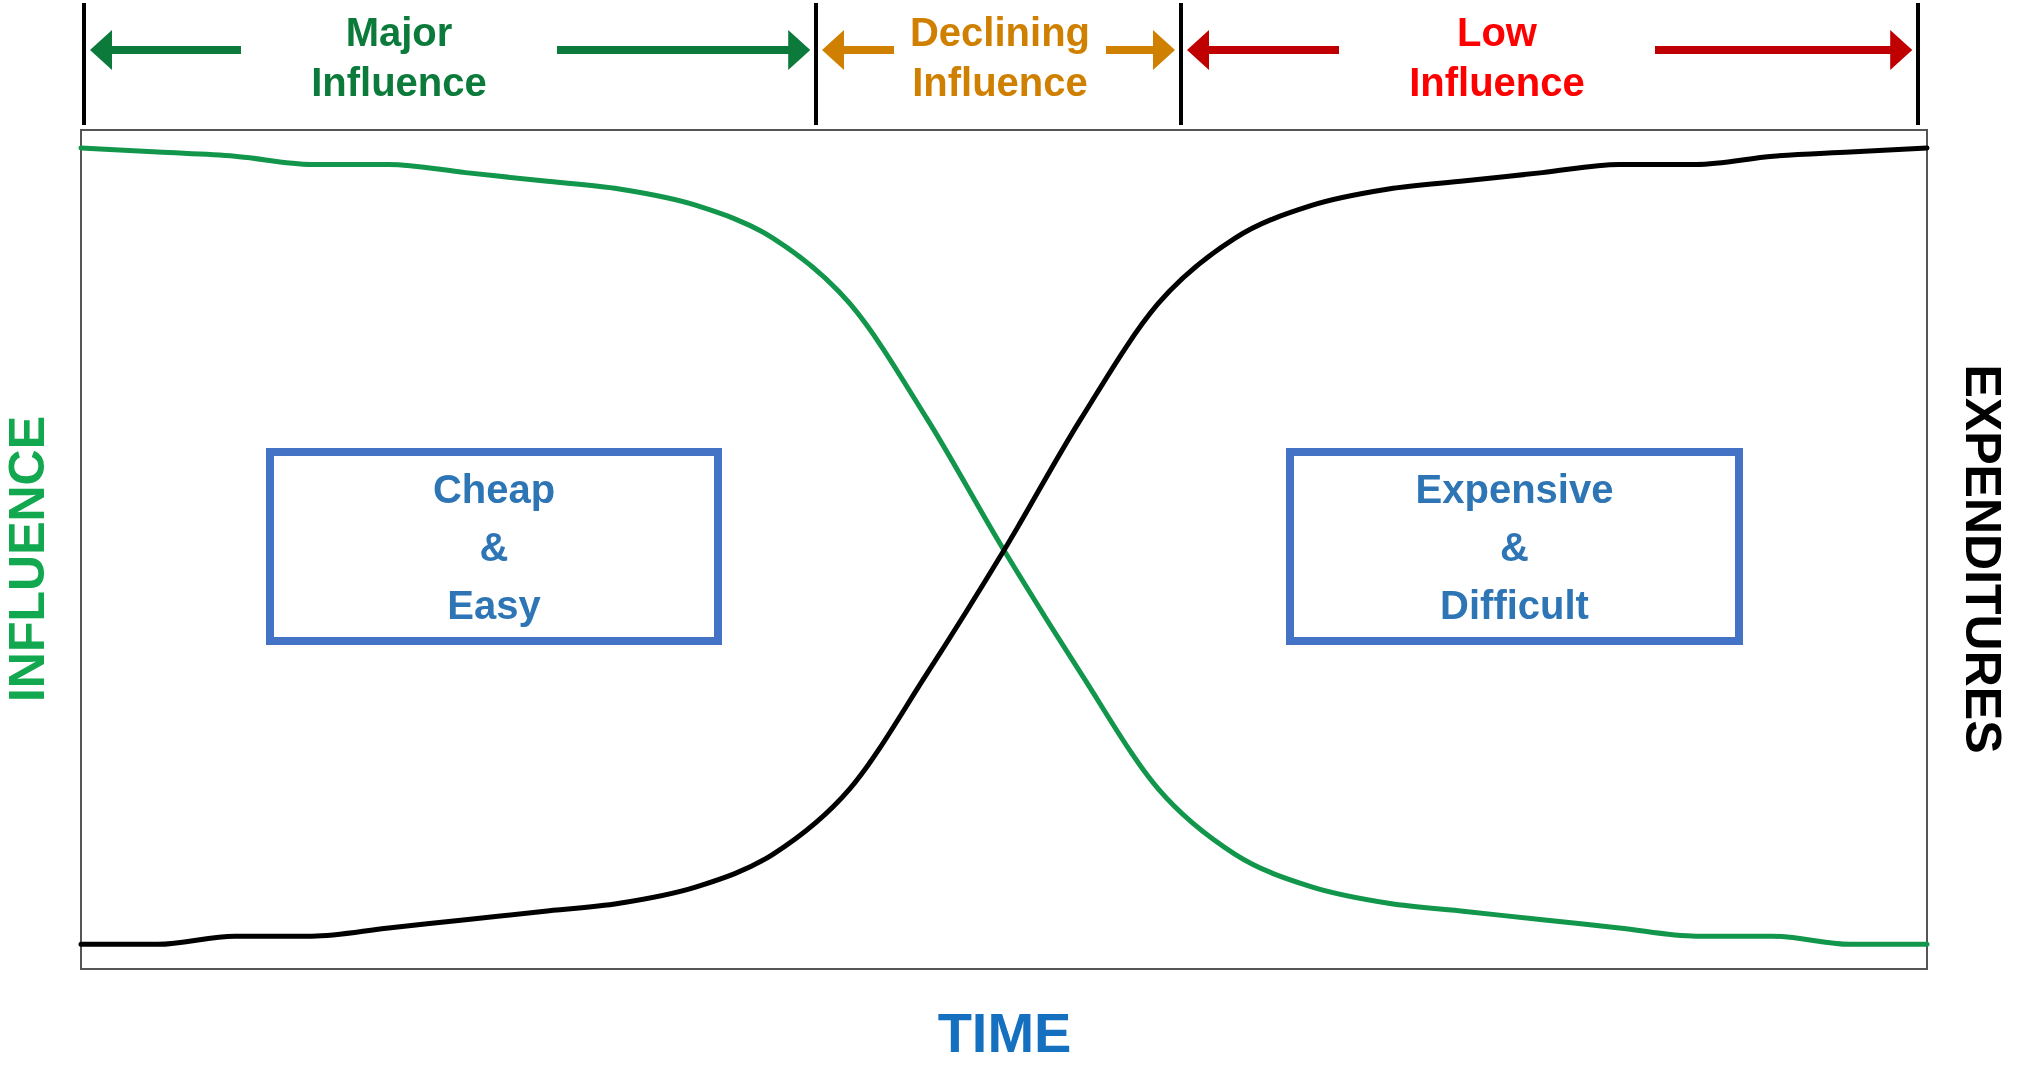 The image size is (2018, 1066). I want to click on text: Major Influence, so click(399, 57).